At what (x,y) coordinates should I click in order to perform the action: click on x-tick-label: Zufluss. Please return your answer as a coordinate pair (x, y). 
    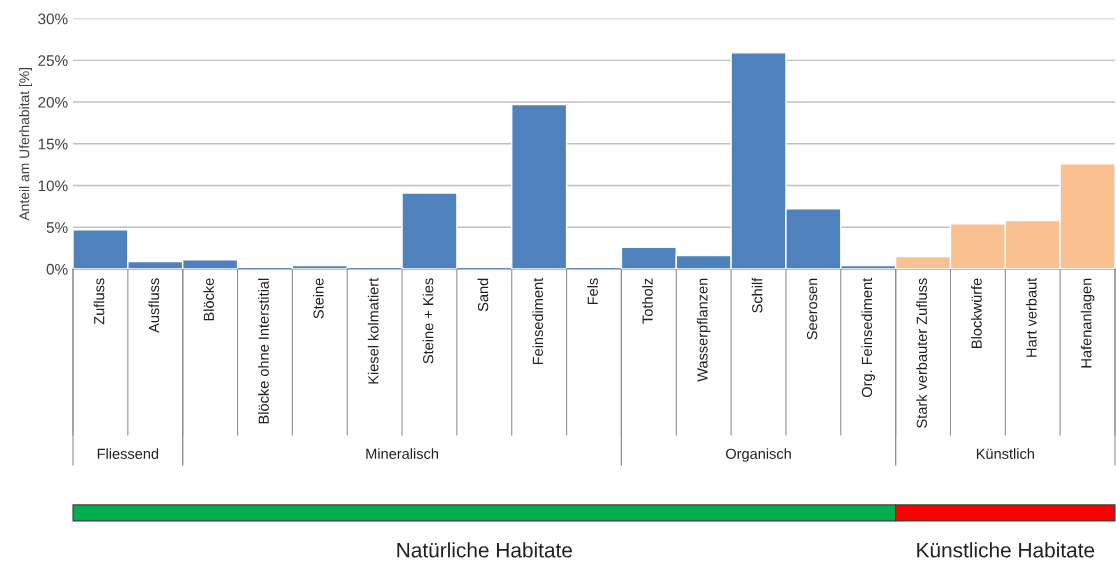
    Looking at the image, I should click on (99, 301).